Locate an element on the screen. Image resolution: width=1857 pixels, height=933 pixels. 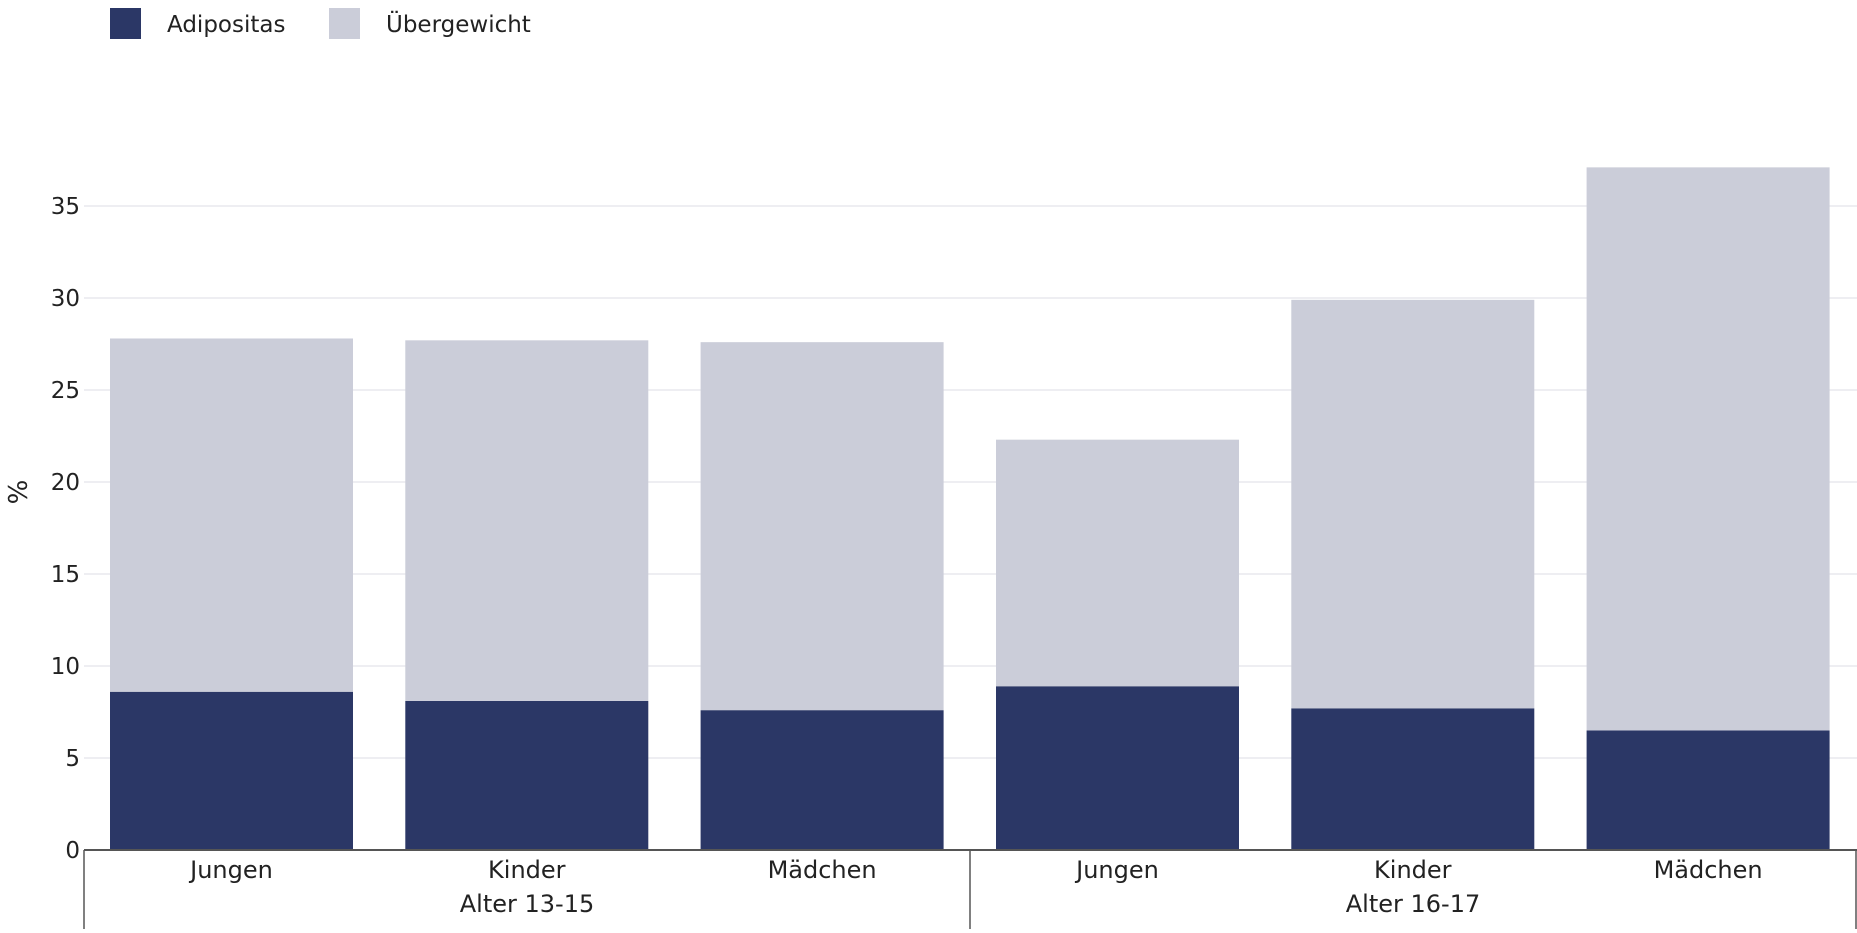
legend-label: Adipositas is located at coordinates (226, 25).